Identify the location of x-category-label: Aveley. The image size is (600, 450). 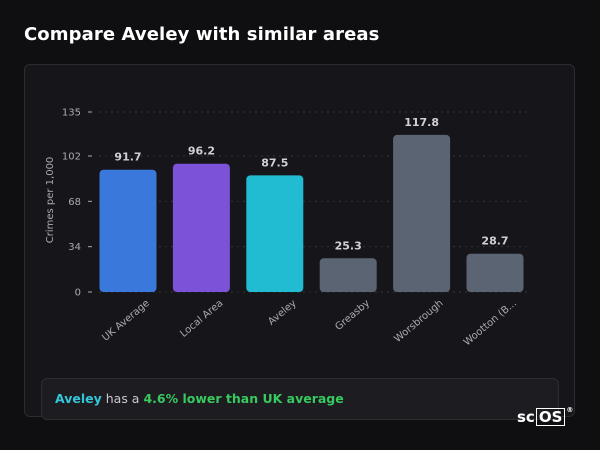
(282, 313).